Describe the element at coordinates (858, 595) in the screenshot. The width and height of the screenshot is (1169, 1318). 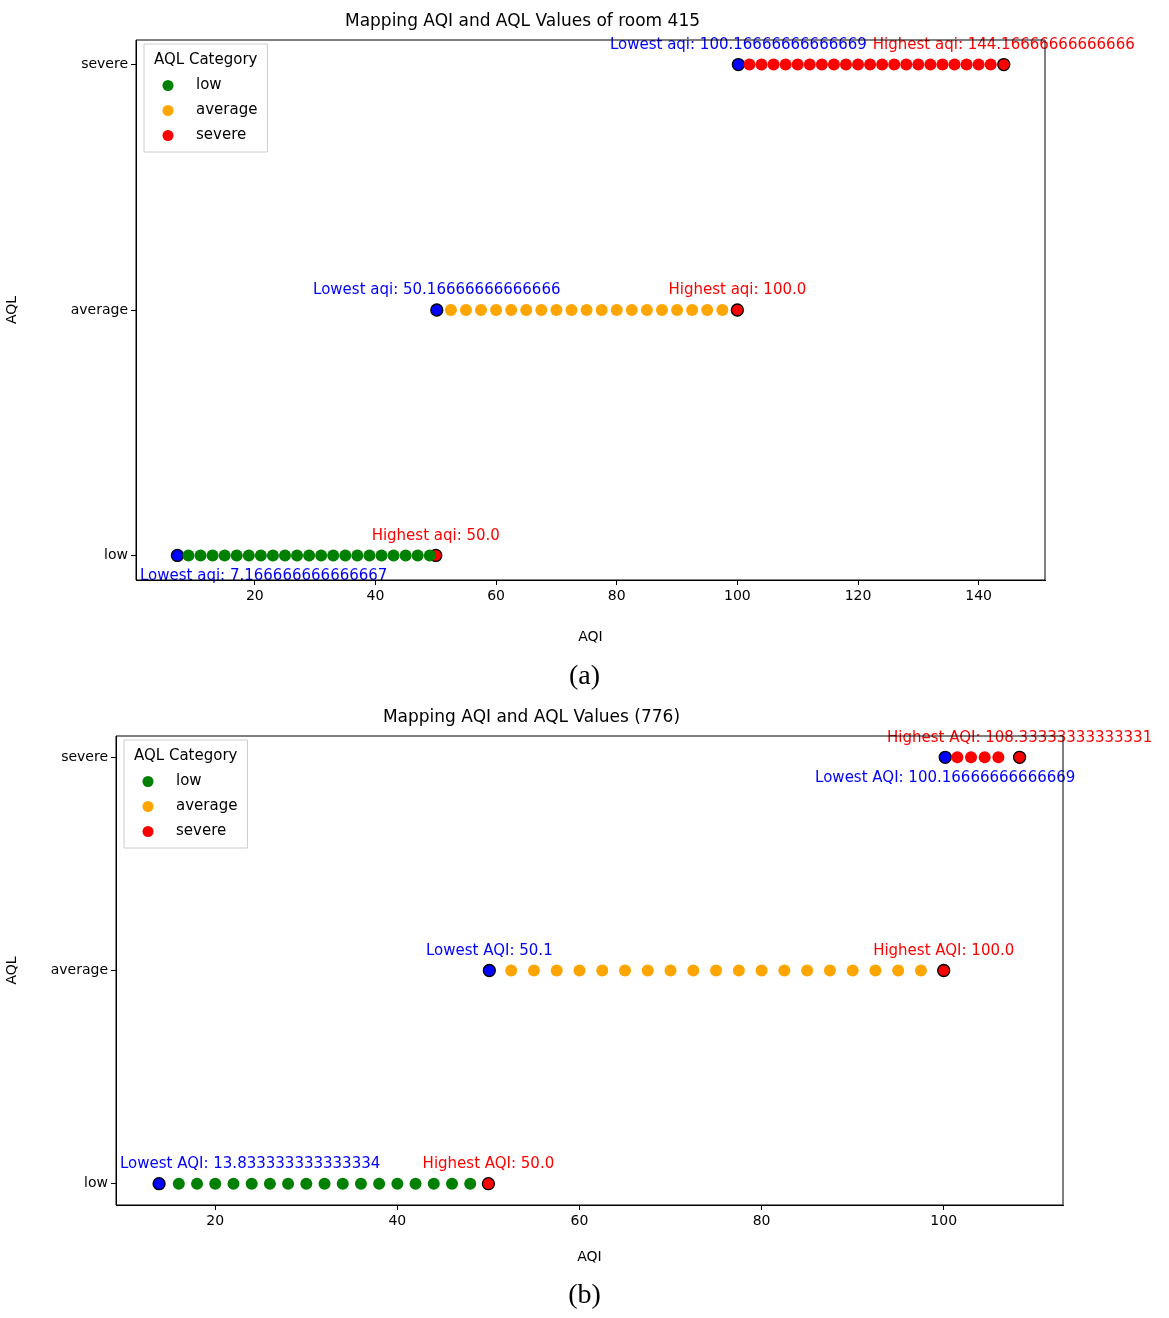
I see `x-tick-label: 120` at that location.